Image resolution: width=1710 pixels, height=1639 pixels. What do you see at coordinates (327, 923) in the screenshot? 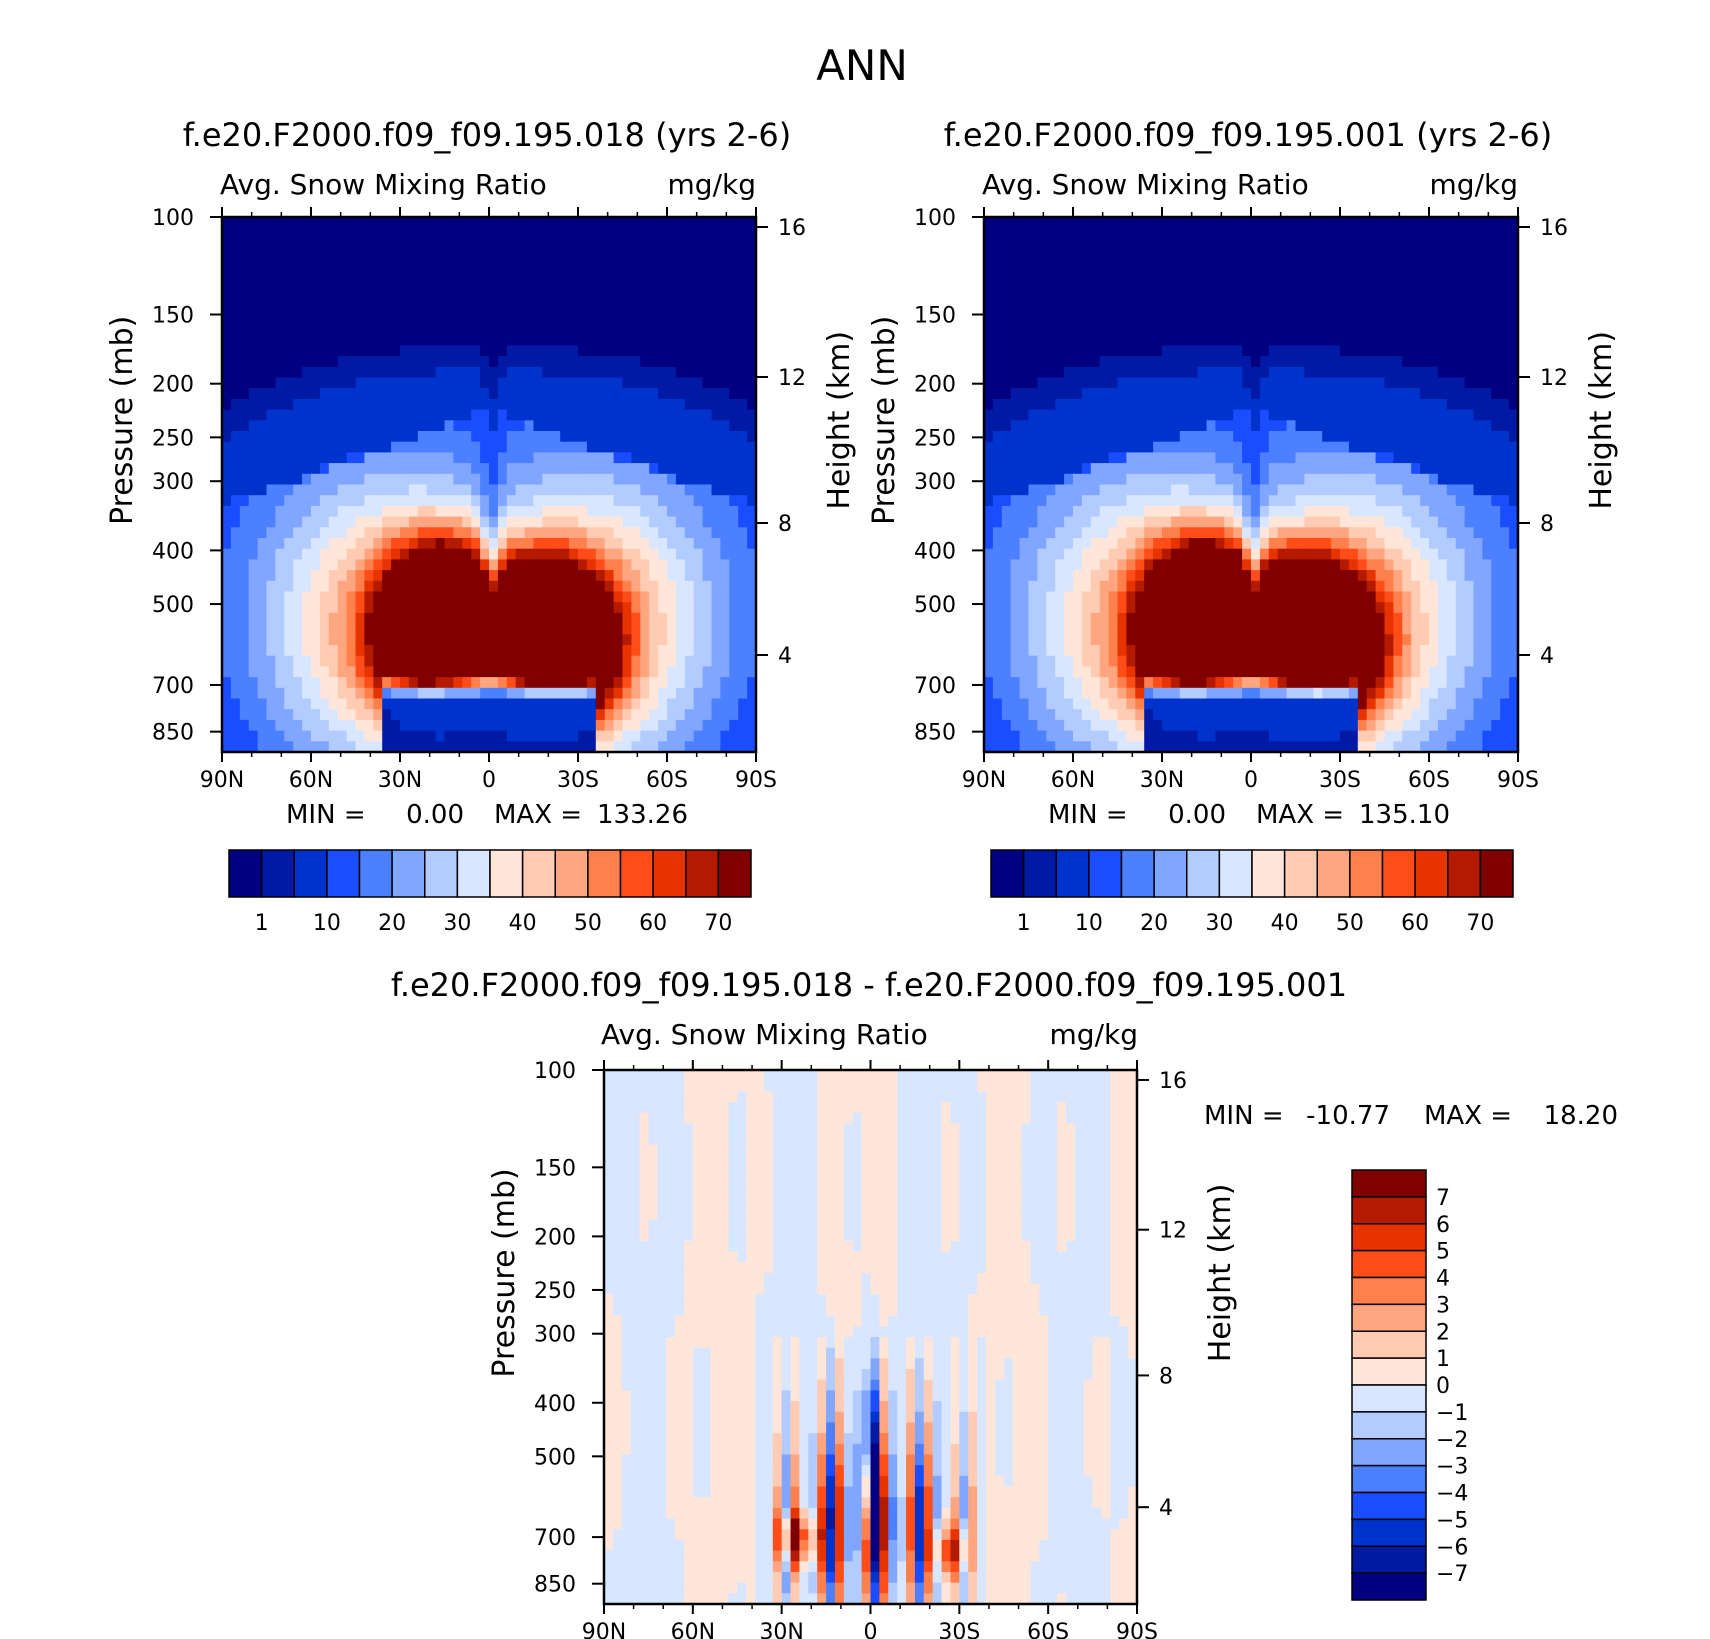
I see `colorbar-label: 10` at bounding box center [327, 923].